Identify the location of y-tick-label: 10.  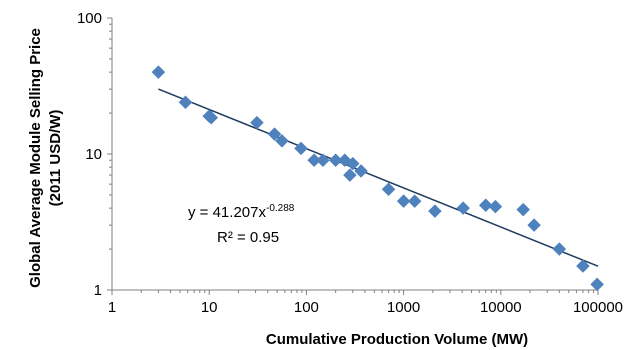
(93, 154).